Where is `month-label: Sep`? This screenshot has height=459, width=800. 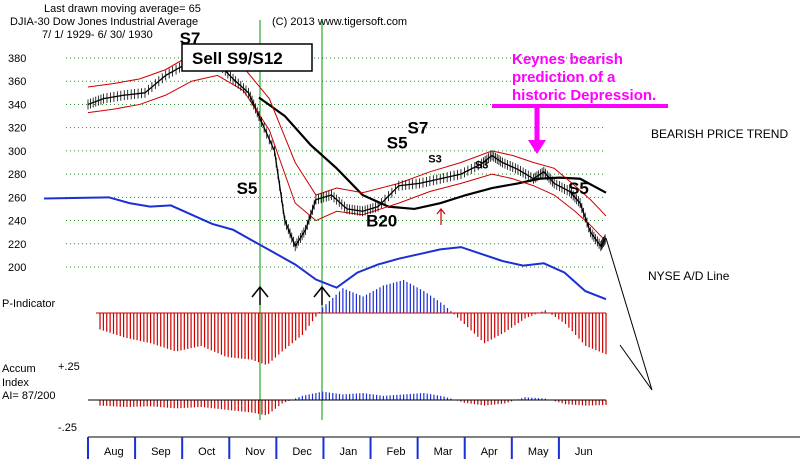 month-label: Sep is located at coordinates (161, 452).